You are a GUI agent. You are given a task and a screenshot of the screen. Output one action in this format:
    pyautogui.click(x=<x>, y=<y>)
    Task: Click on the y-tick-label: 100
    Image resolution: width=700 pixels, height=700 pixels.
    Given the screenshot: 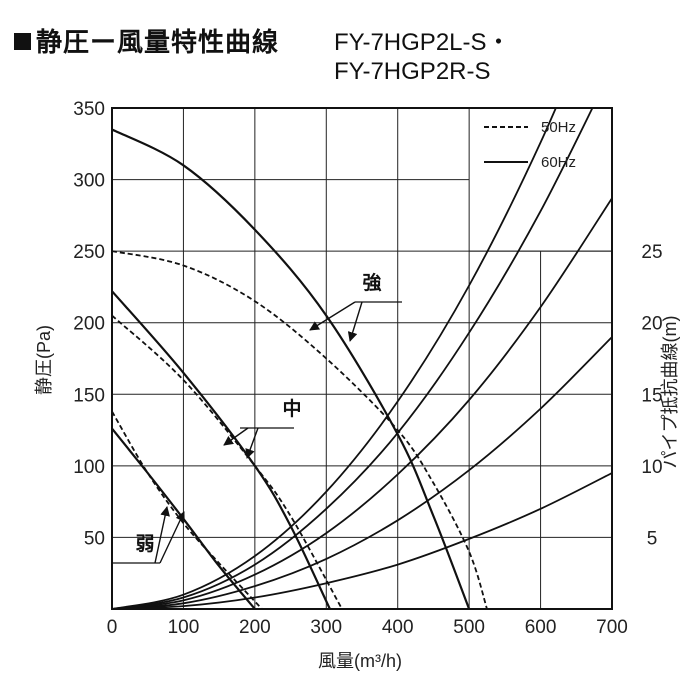 What is the action you would take?
    pyautogui.click(x=89, y=467)
    